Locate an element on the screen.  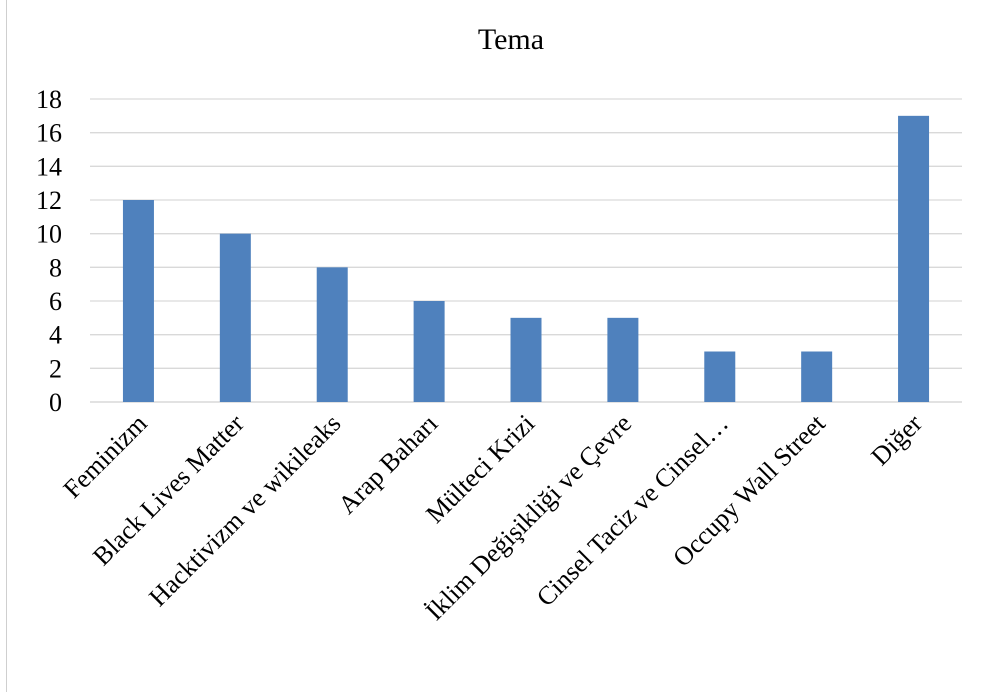
y-tick-label: 4 is located at coordinates (55, 335).